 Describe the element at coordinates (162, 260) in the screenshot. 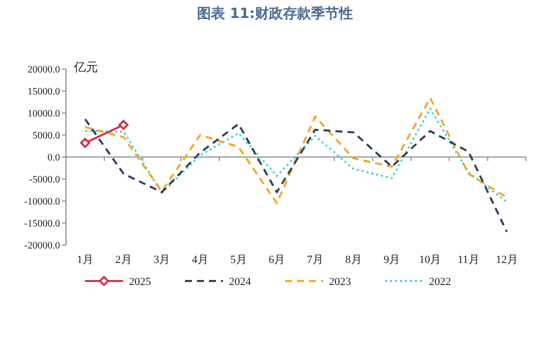

I see `x-tick-label: 3月` at that location.